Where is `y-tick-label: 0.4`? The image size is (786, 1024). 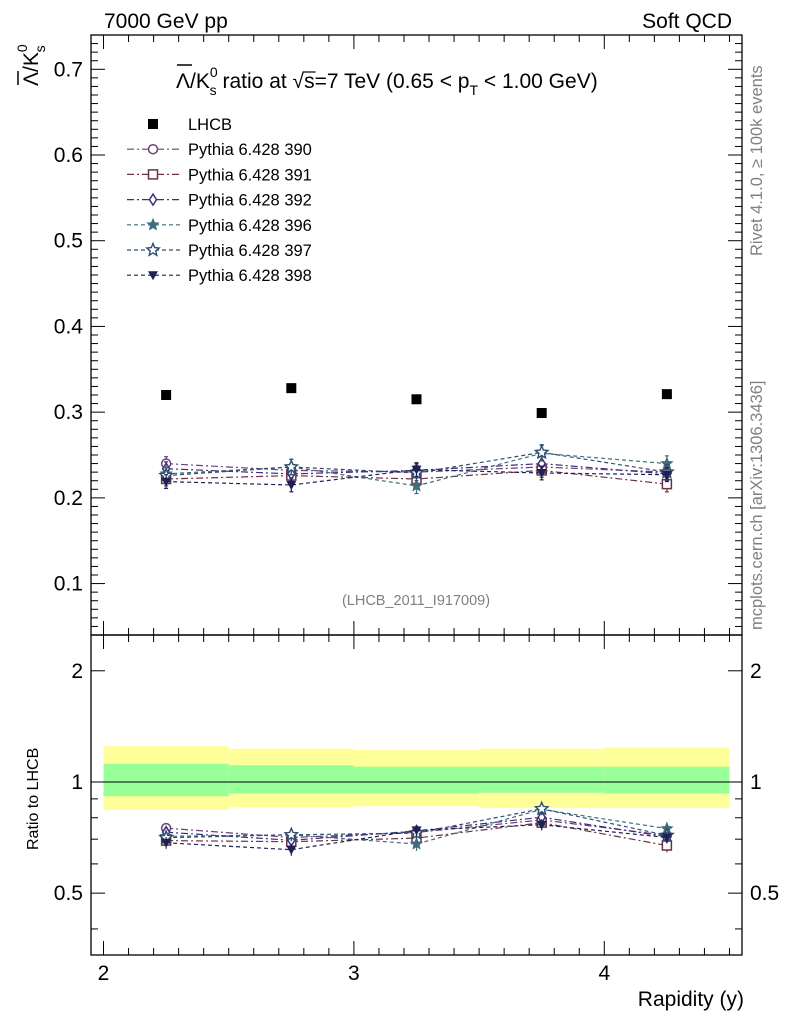 y-tick-label: 0.4 is located at coordinates (69, 326).